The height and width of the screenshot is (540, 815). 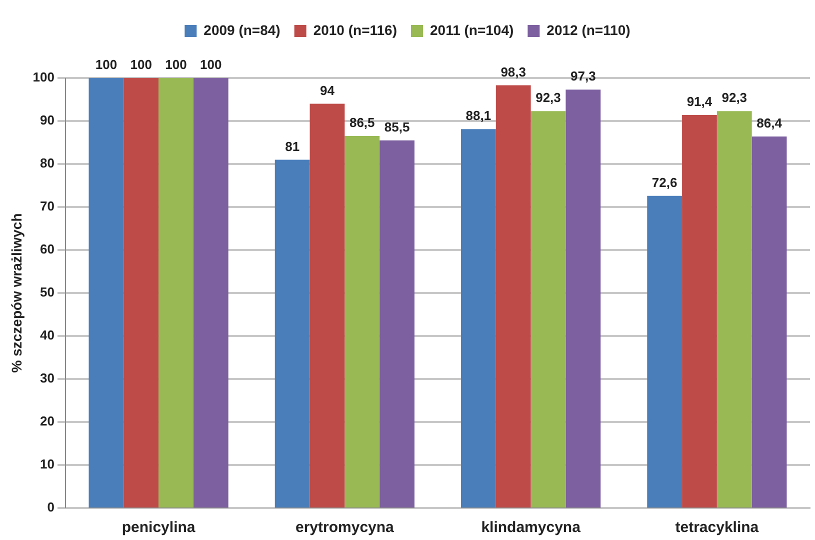 I want to click on y-tick-label: 40, so click(x=47, y=335).